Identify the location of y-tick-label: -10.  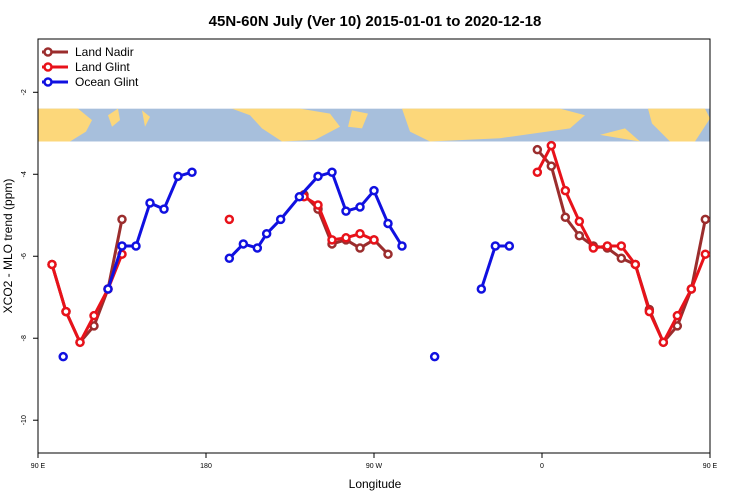
(24, 420).